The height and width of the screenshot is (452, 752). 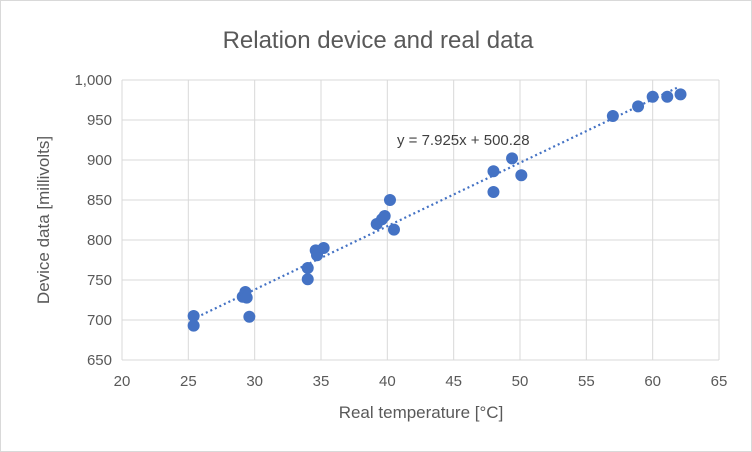 What do you see at coordinates (99, 320) in the screenshot?
I see `y-tick-label: 700` at bounding box center [99, 320].